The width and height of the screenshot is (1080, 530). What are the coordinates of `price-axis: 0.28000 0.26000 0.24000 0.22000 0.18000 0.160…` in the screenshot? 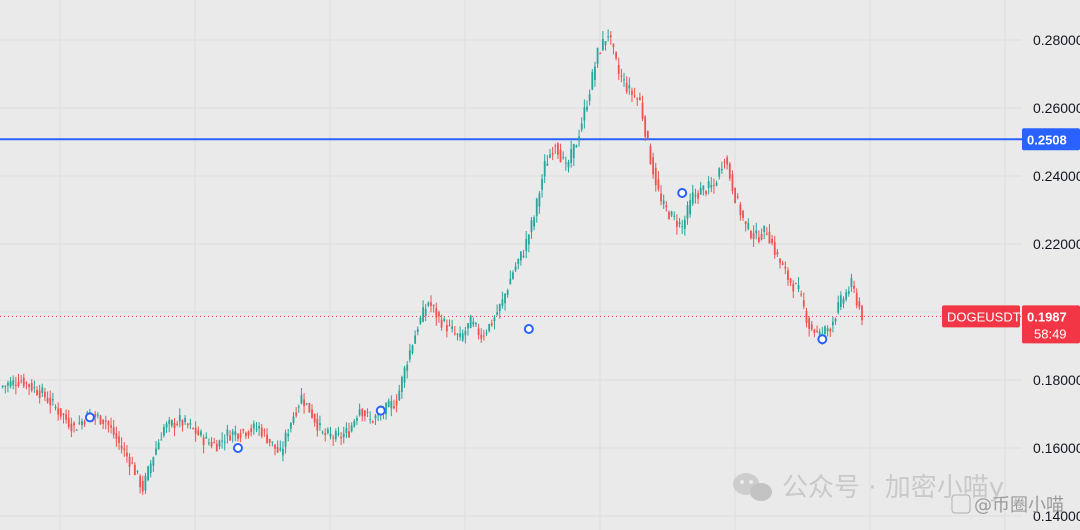 It's located at (1011, 278).